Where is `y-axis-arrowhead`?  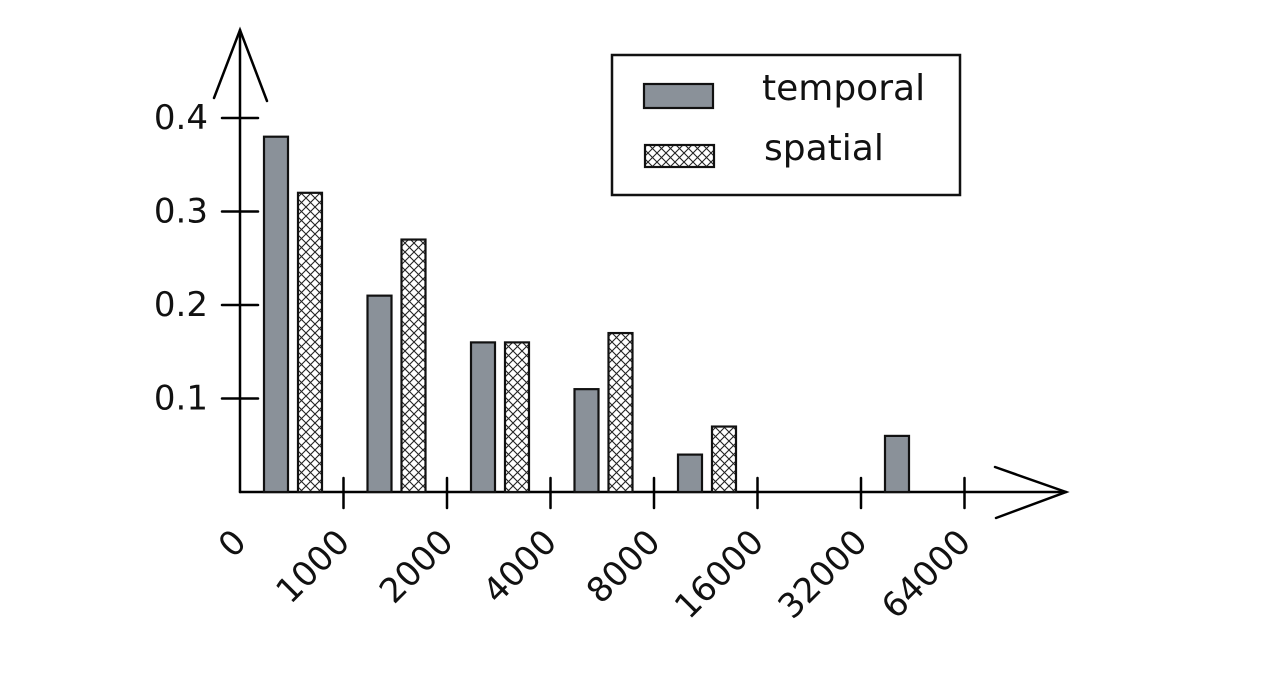
y-axis-arrowhead is located at coordinates (240, 64).